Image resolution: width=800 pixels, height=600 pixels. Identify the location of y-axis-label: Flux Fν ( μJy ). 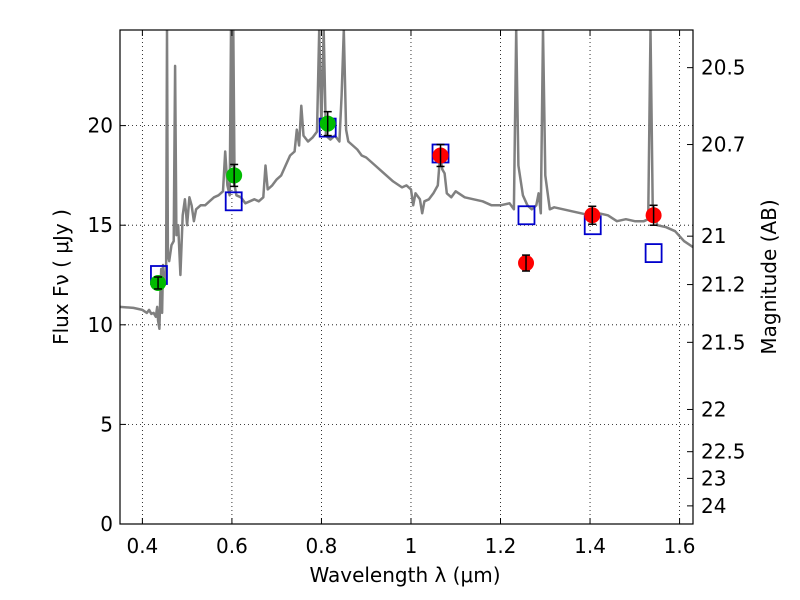
(61, 277).